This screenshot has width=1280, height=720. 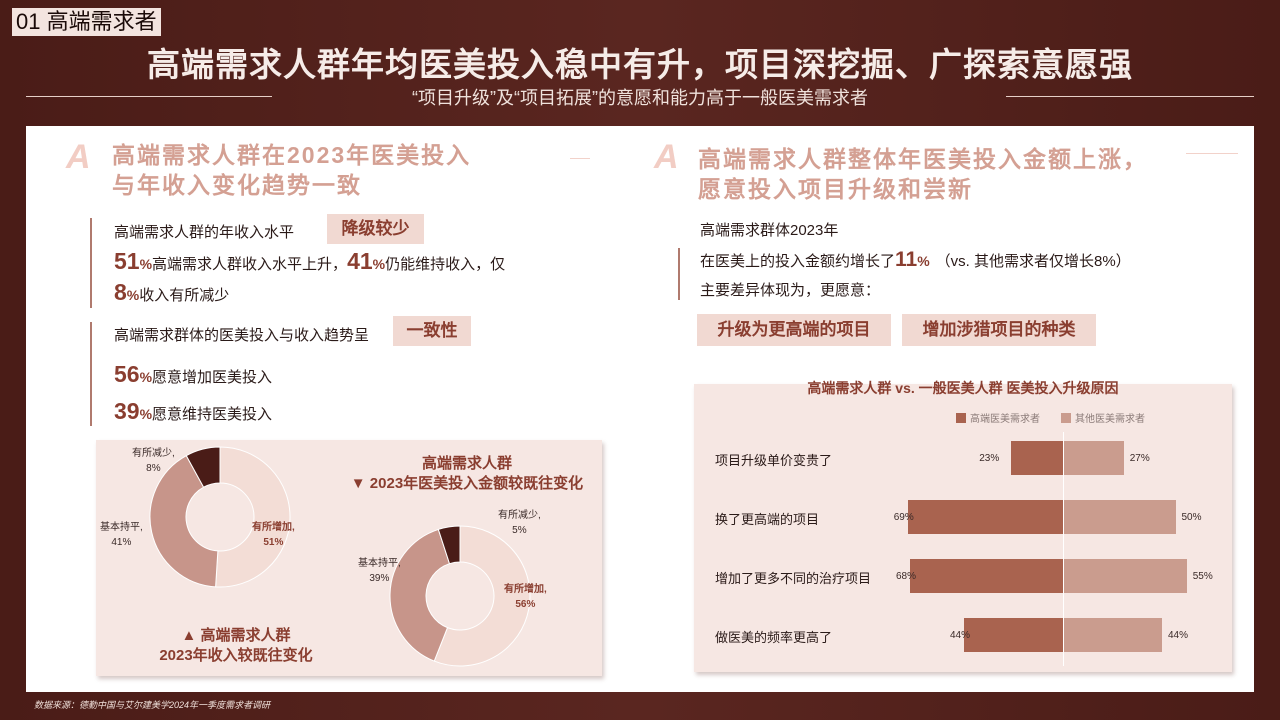 I want to click on left-heading-line1: 高端需求人群在2023年医美投入, so click(x=292, y=155).